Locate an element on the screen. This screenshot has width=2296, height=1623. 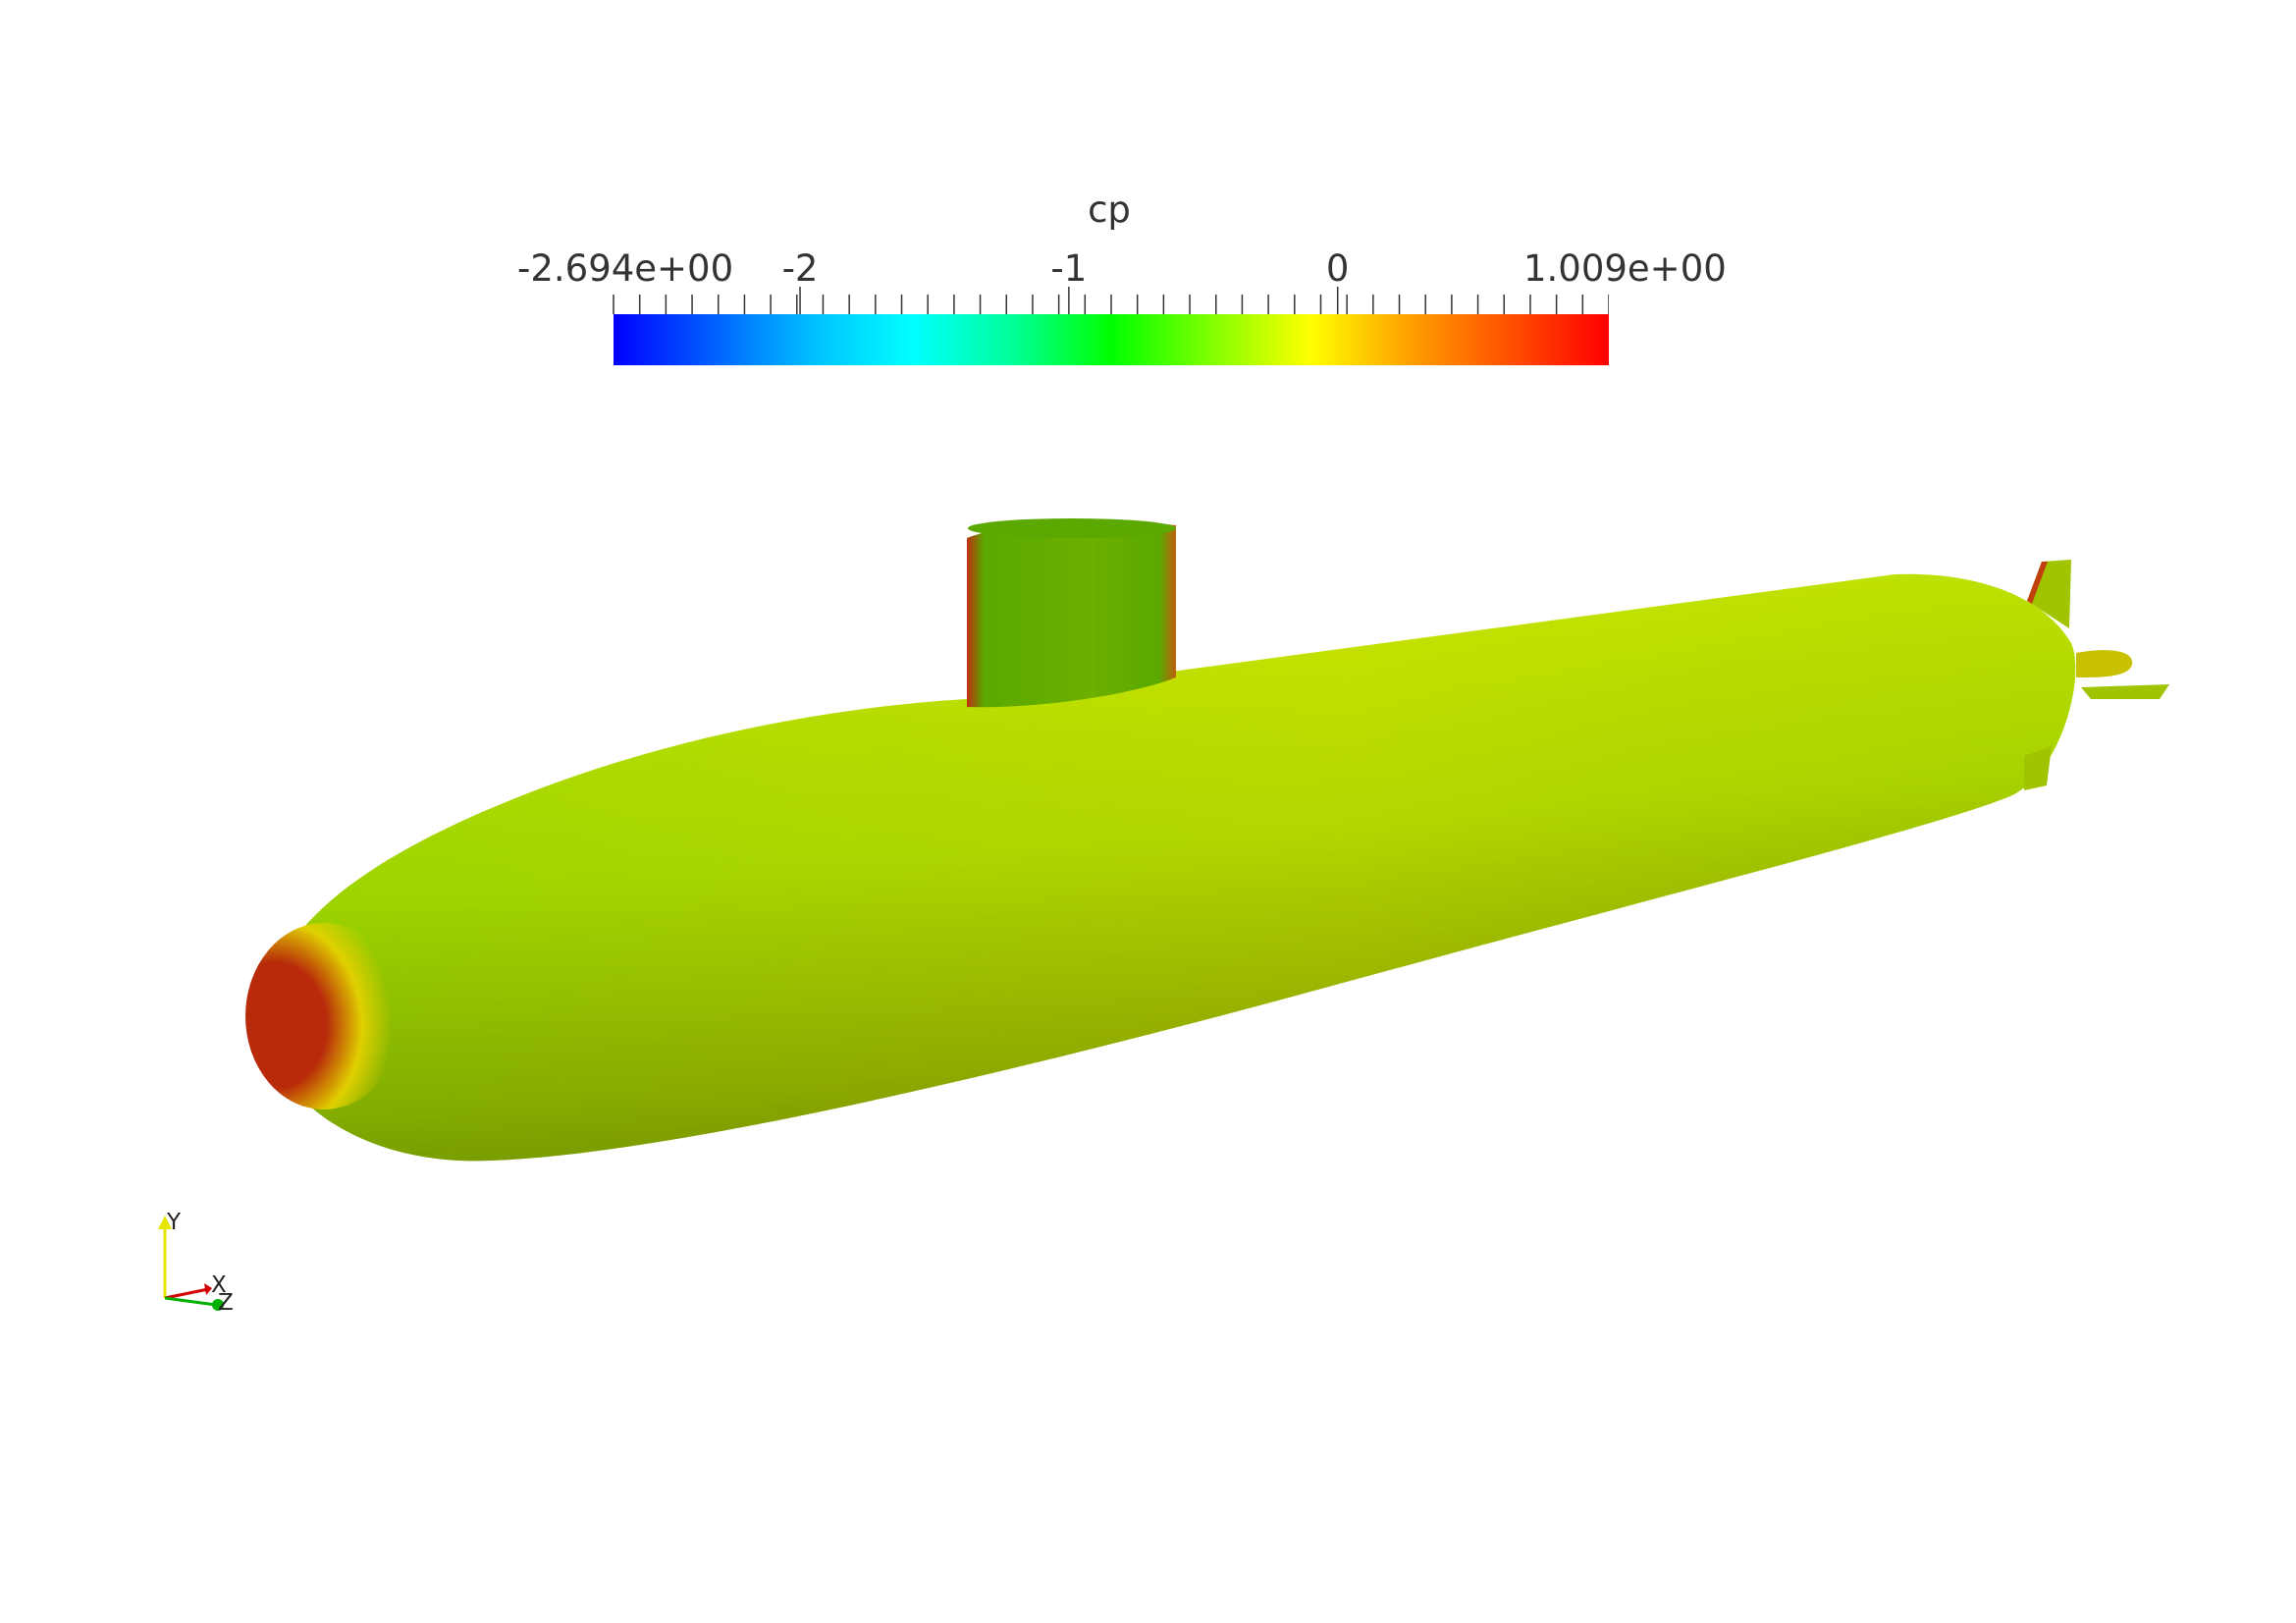
sail-top is located at coordinates (1072, 528).